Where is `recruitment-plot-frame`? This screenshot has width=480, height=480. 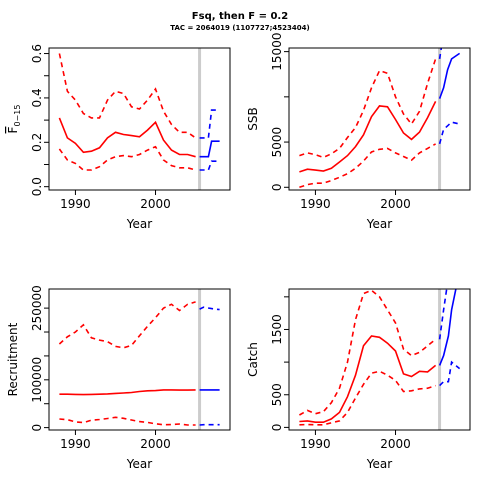 recruitment-plot-frame is located at coordinates (139, 359).